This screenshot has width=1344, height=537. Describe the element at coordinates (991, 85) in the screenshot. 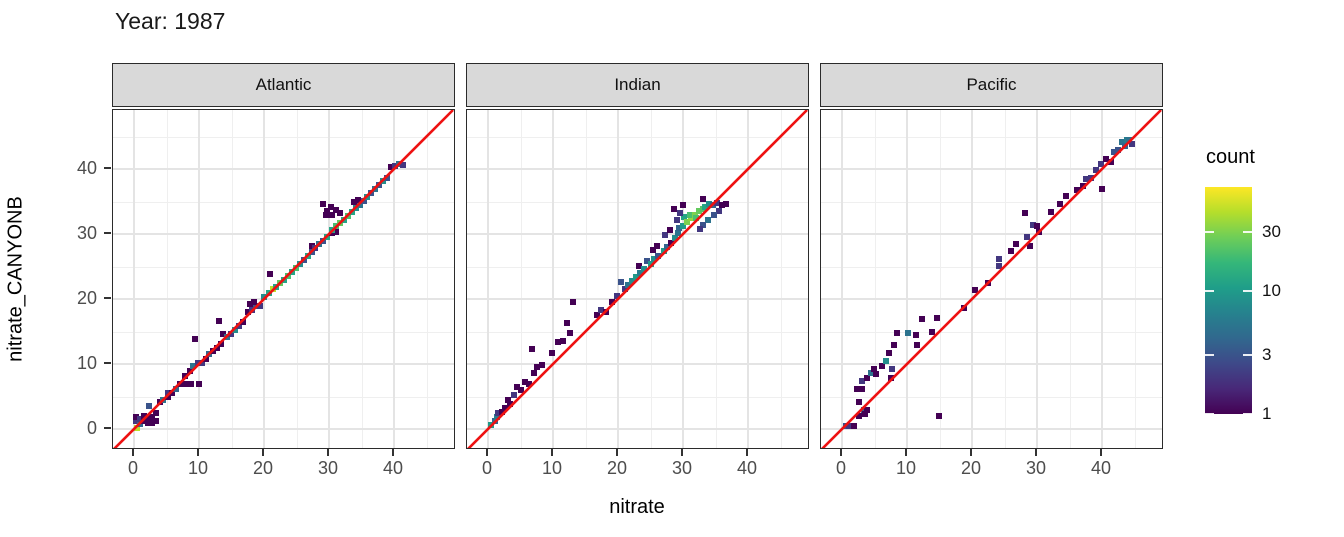

I see `facet-strip-pacific: Pacific` at that location.